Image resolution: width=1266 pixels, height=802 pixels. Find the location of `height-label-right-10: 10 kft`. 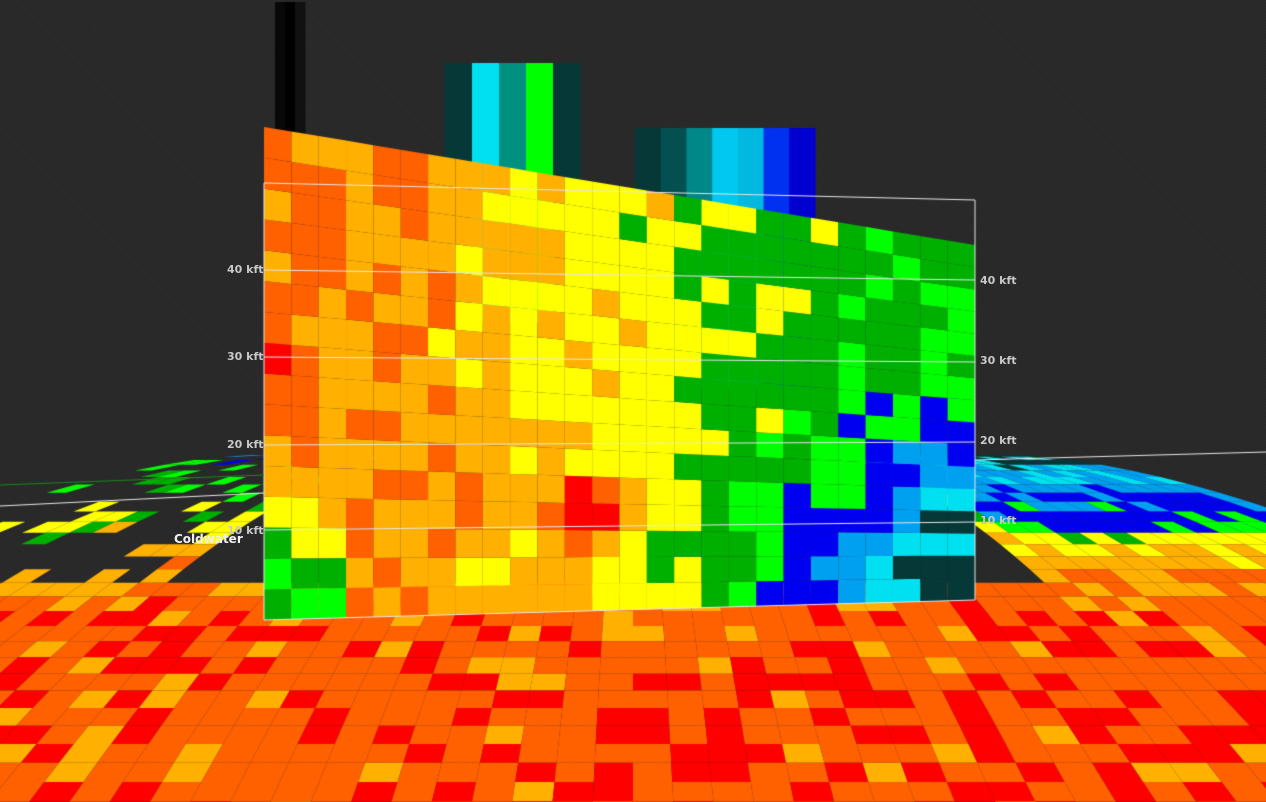

height-label-right-10: 10 kft is located at coordinates (998, 520).